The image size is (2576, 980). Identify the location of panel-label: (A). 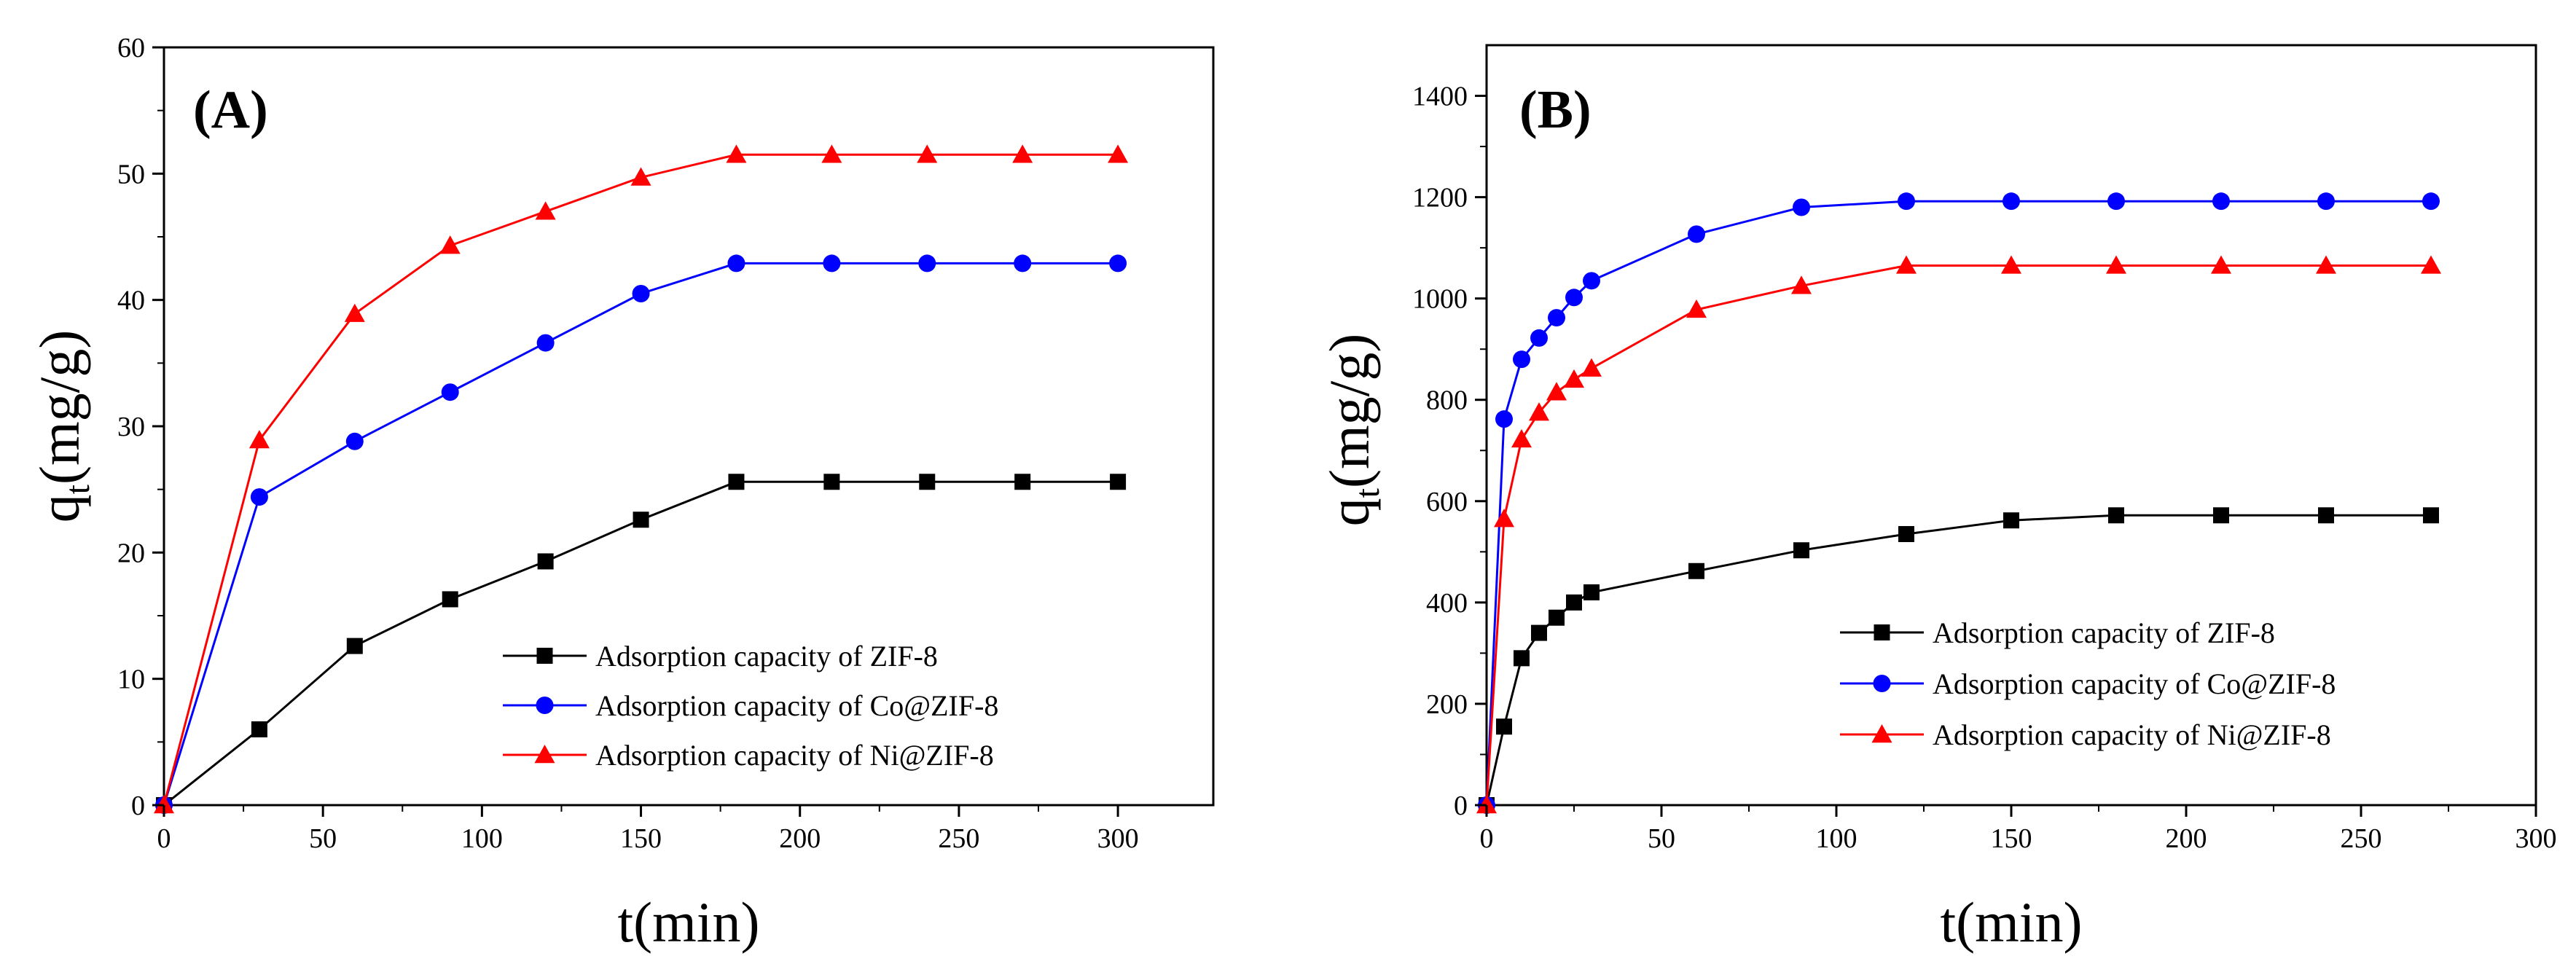
(230, 110).